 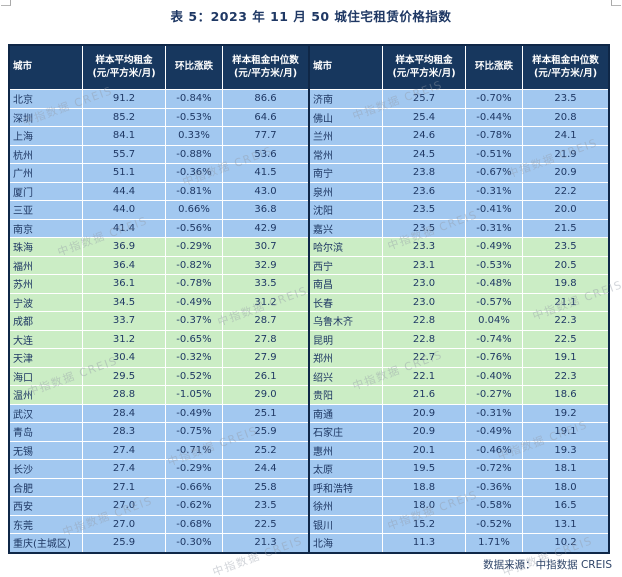 What do you see at coordinates (424, 73) in the screenshot?
I see `col-header-avg-rent-line2: (元/平方米/月)` at bounding box center [424, 73].